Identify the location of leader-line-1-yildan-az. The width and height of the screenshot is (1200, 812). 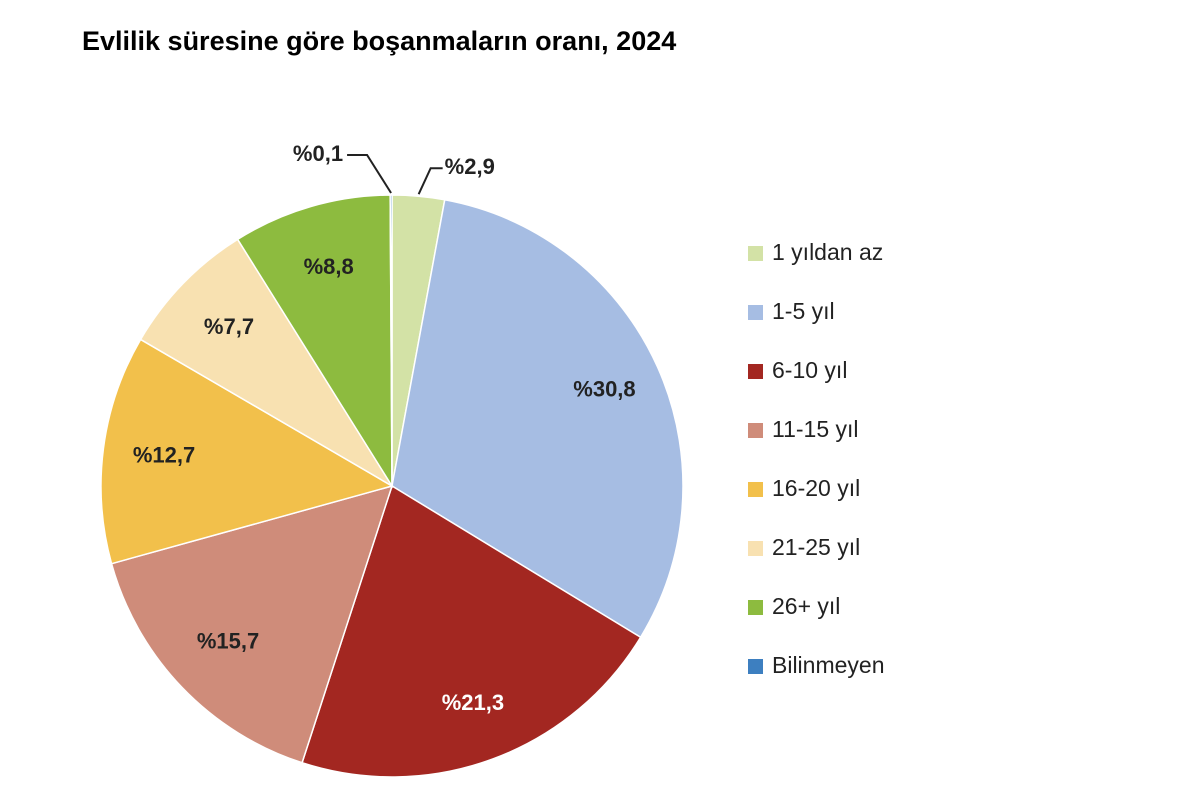
(430, 181).